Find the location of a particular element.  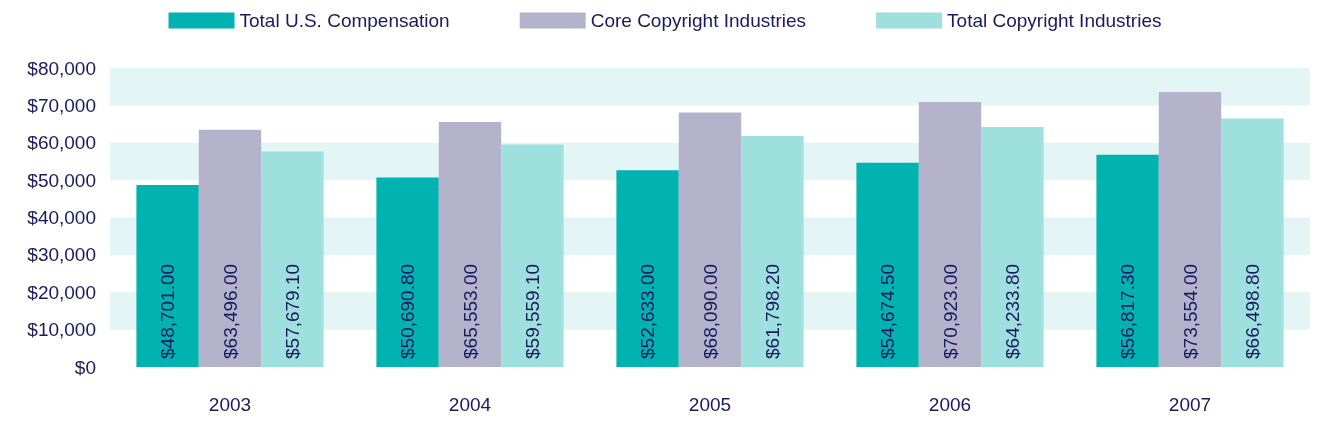

text: $65,553.00 is located at coordinates (470, 311).